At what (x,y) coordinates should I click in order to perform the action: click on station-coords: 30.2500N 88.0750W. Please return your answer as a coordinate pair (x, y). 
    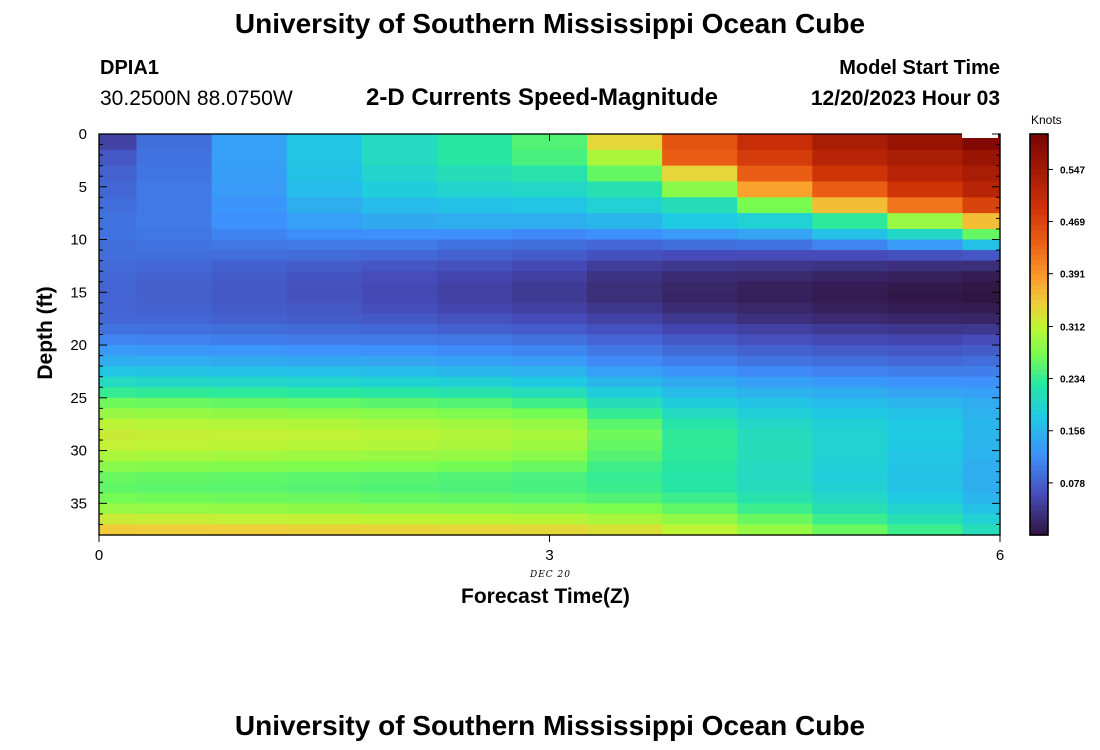
    Looking at the image, I should click on (196, 98).